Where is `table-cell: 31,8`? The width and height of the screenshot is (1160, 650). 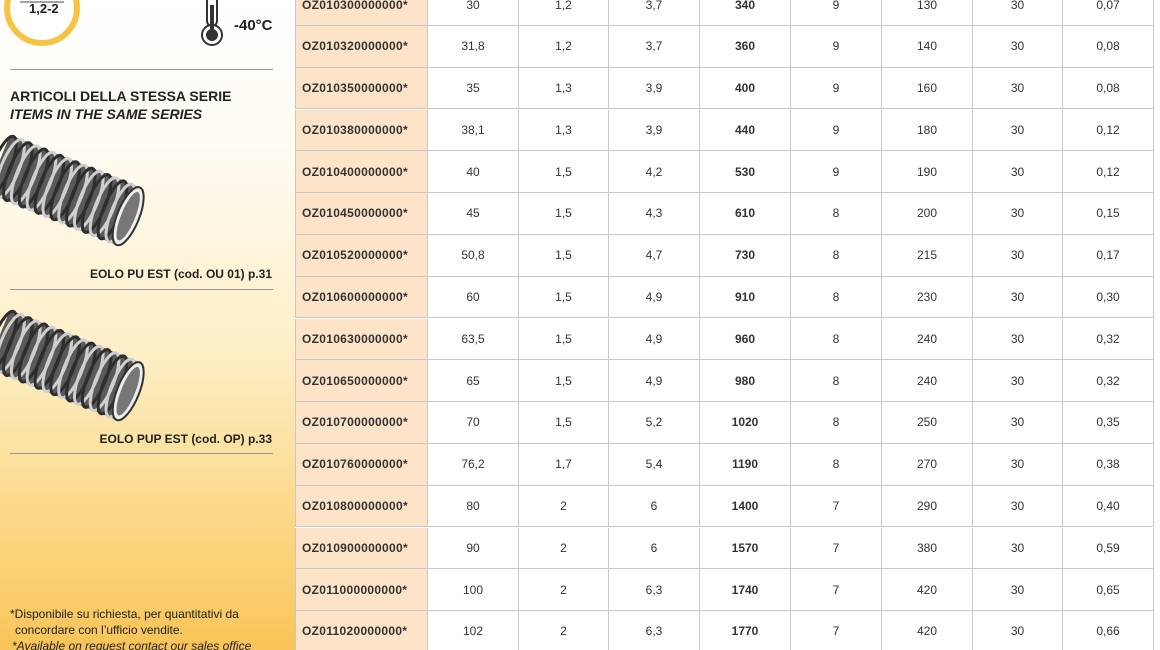 table-cell: 31,8 is located at coordinates (473, 46).